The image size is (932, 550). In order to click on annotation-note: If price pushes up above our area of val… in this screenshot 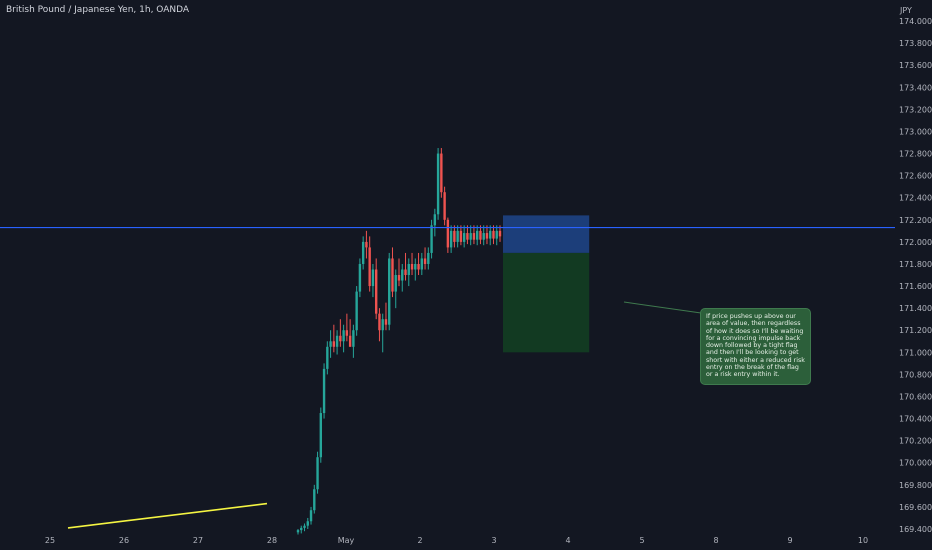, I will do `click(755, 346)`.